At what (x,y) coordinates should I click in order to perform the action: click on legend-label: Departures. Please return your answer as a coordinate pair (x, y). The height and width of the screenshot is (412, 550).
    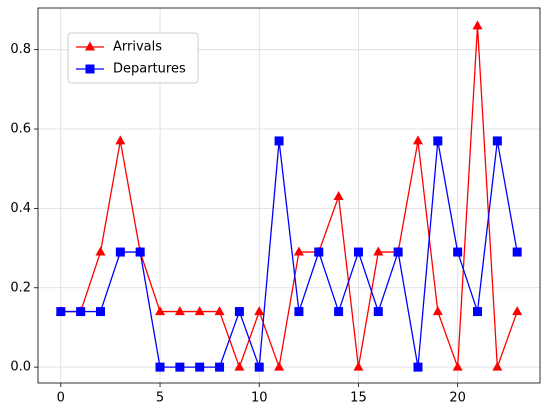
    Looking at the image, I should click on (149, 69).